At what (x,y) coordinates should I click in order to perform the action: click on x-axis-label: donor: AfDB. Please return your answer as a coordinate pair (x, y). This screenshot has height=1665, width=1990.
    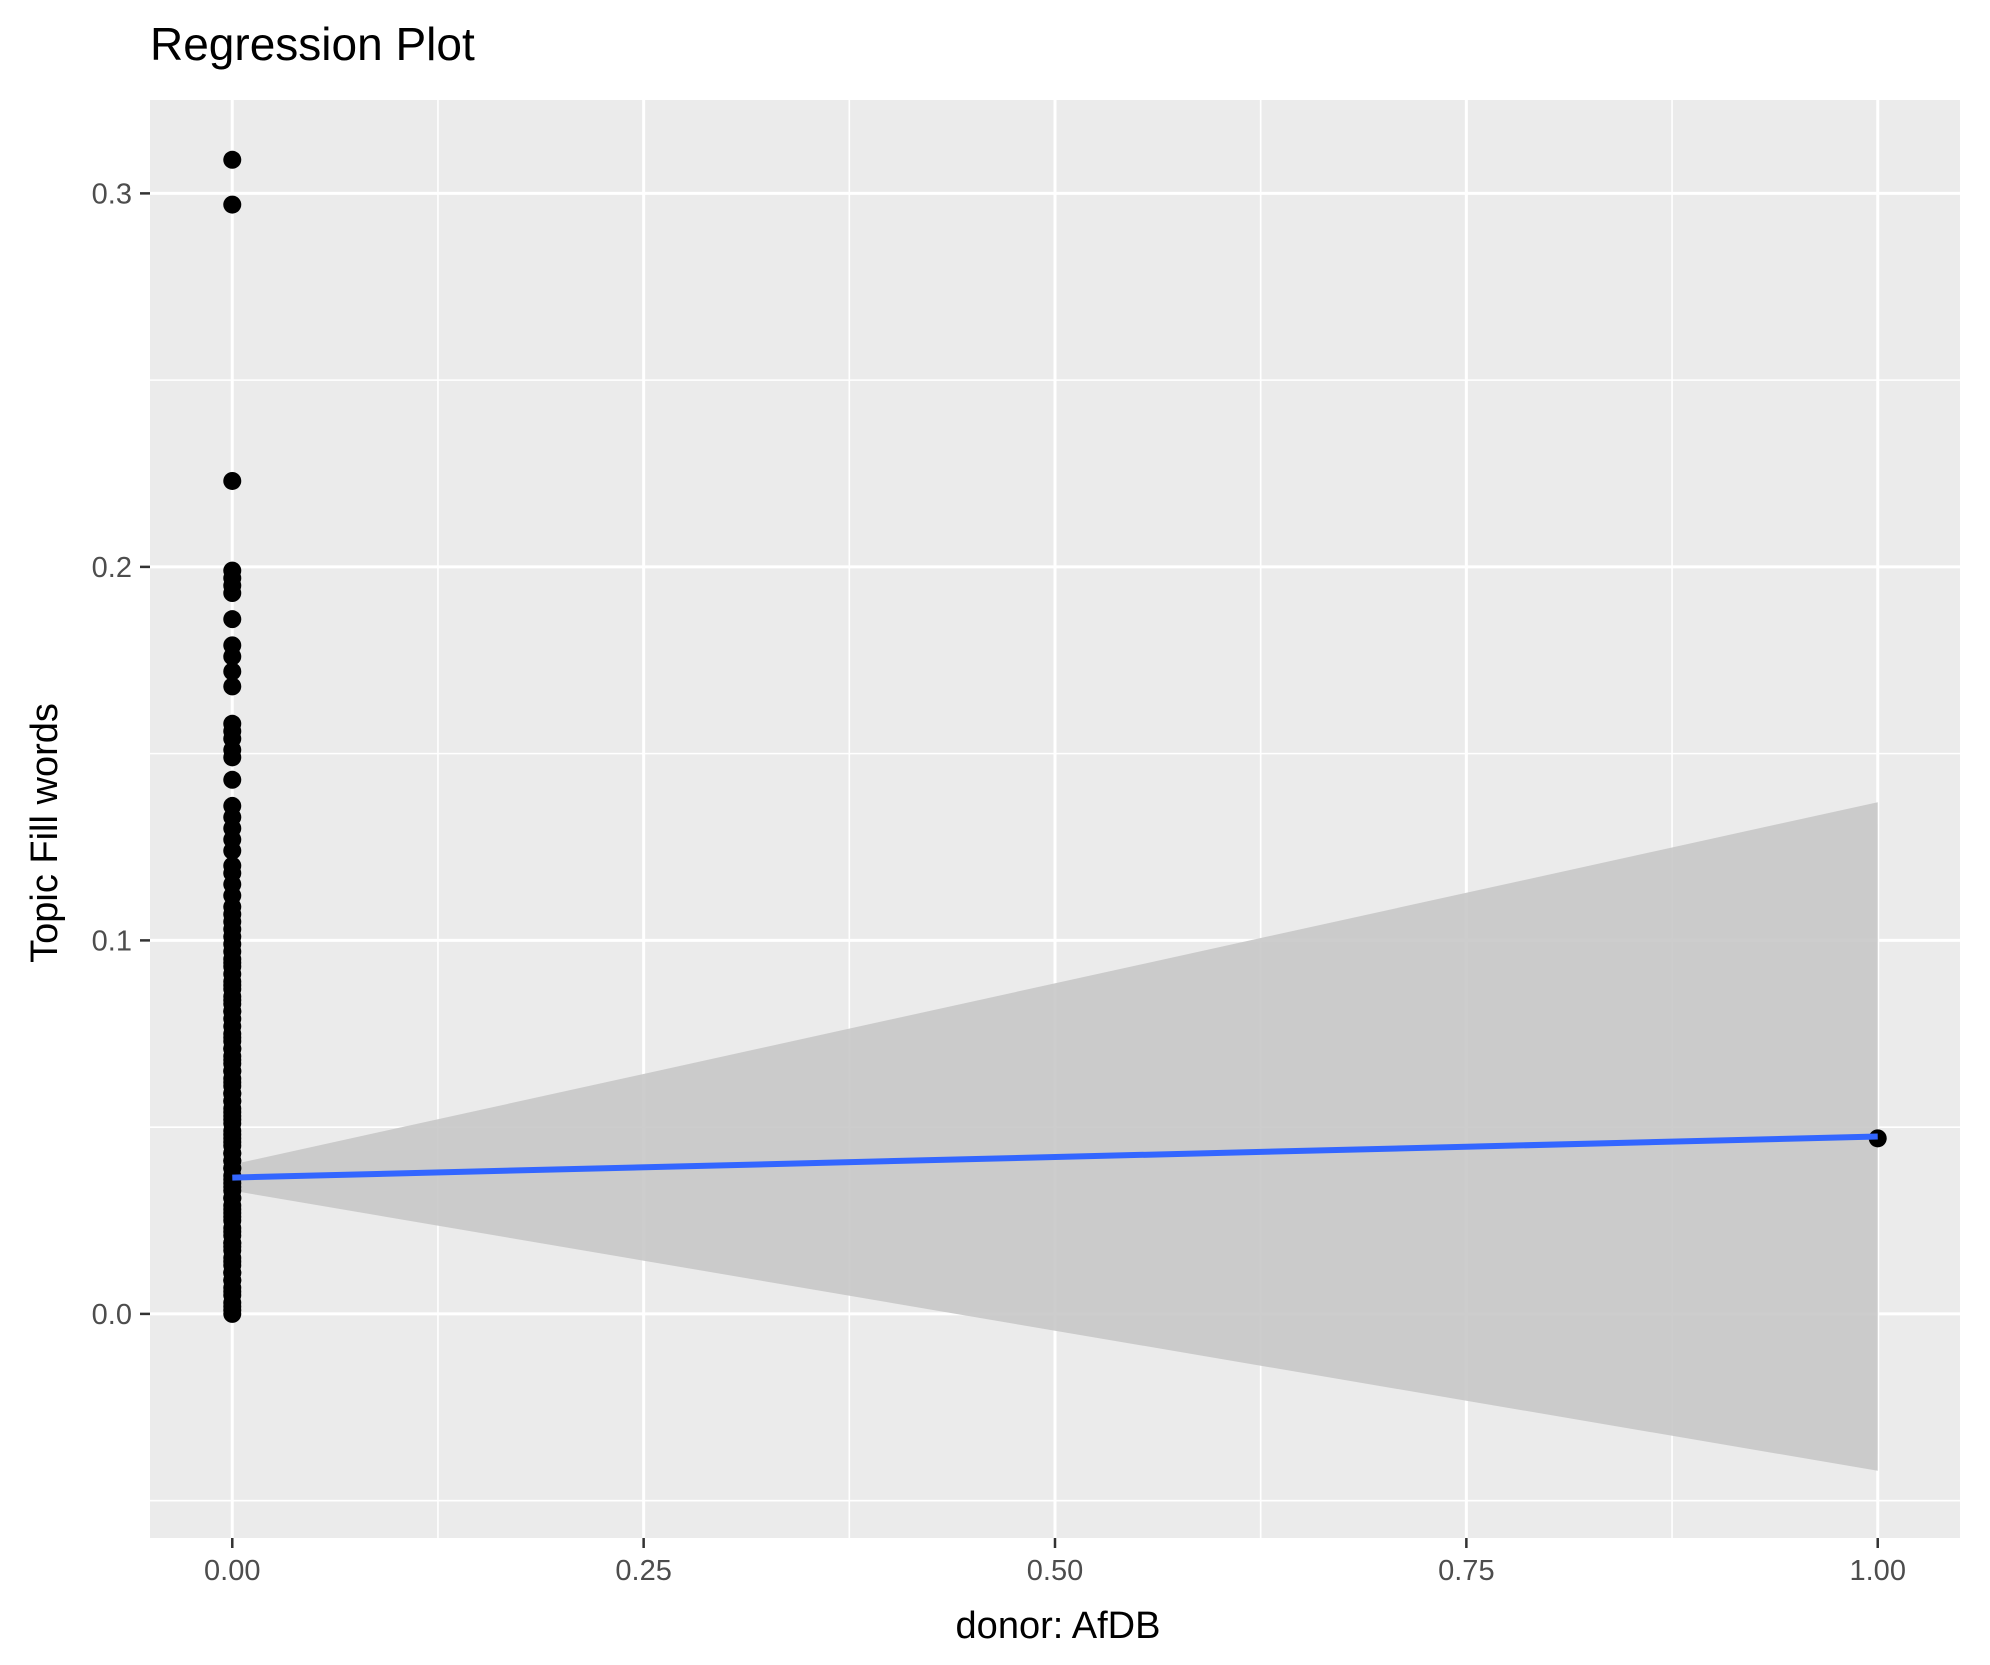
    Looking at the image, I should click on (1058, 1626).